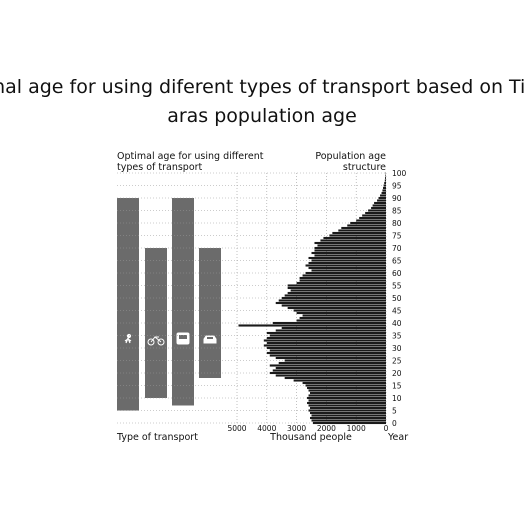  Describe the element at coordinates (356, 428) in the screenshot. I see `x-tick-label: 1000` at that location.